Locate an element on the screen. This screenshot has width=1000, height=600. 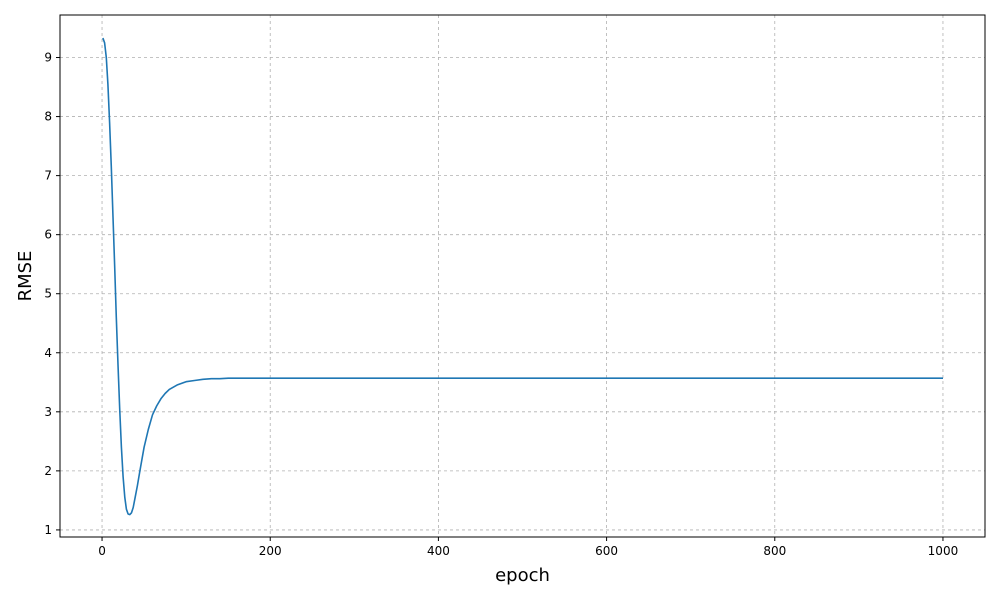
y-tick-label: 2 is located at coordinates (48, 471).